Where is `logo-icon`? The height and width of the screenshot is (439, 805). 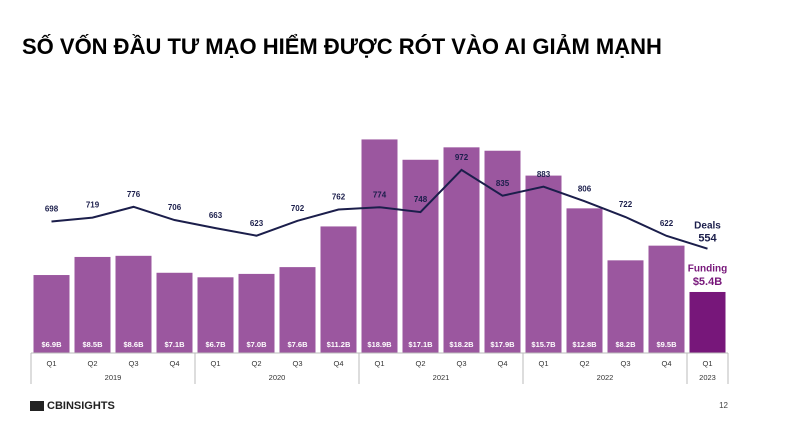 logo-icon is located at coordinates (37, 406).